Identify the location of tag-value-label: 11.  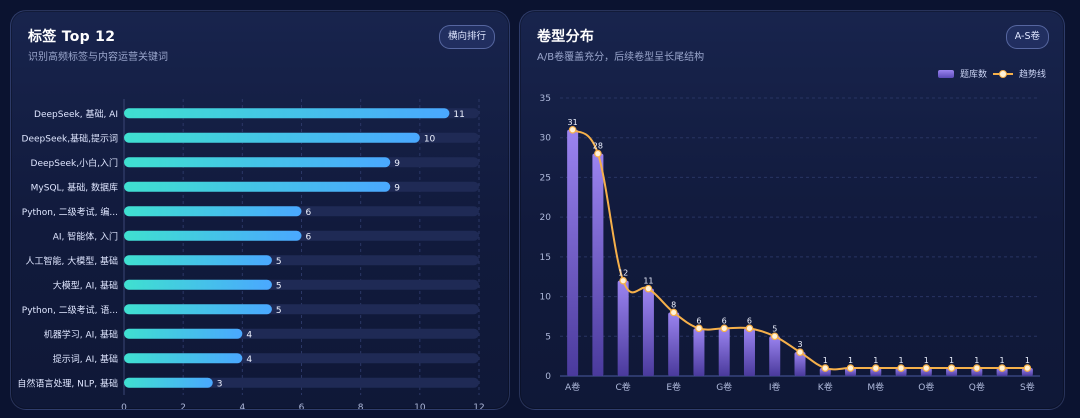
(458, 115).